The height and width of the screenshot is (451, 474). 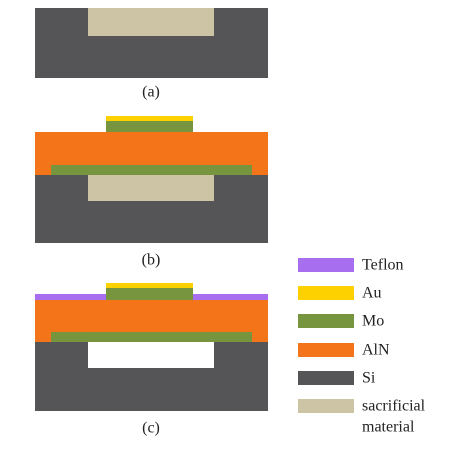 What do you see at coordinates (151, 428) in the screenshot?
I see `panel-label: (c)` at bounding box center [151, 428].